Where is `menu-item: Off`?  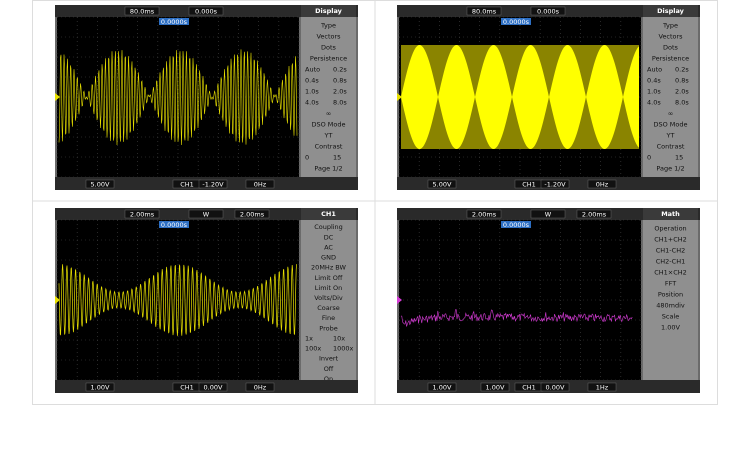
menu-item: Off is located at coordinates (329, 369).